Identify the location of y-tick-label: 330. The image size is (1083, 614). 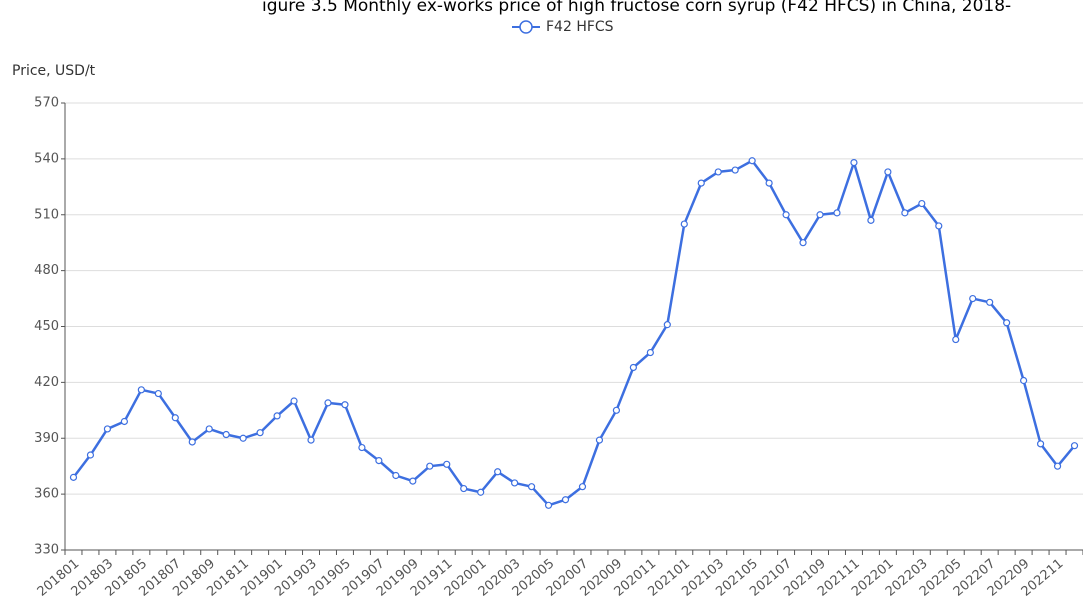
(46, 550).